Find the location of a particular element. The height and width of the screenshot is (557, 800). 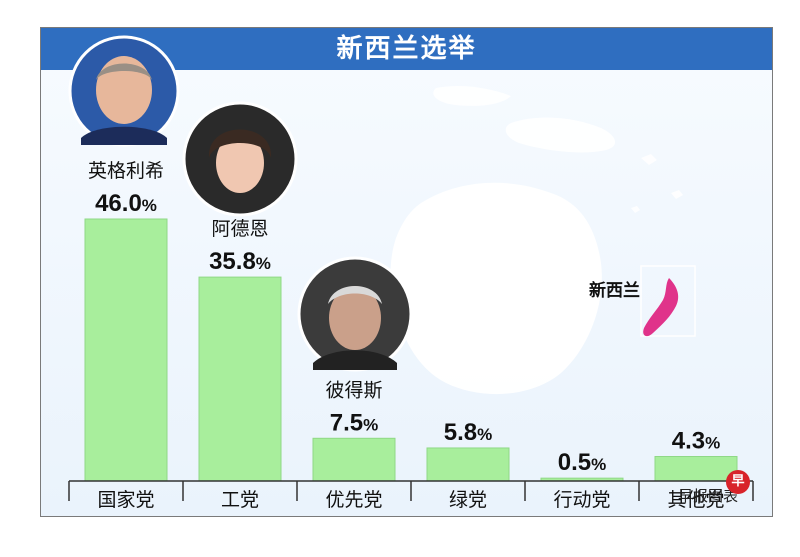

value-label-0: 46.0% is located at coordinates (126, 203).